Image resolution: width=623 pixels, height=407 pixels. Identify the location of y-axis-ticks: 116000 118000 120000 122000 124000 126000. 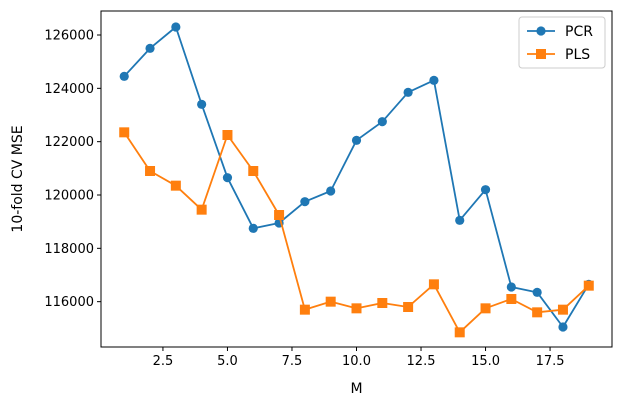
(72, 169).